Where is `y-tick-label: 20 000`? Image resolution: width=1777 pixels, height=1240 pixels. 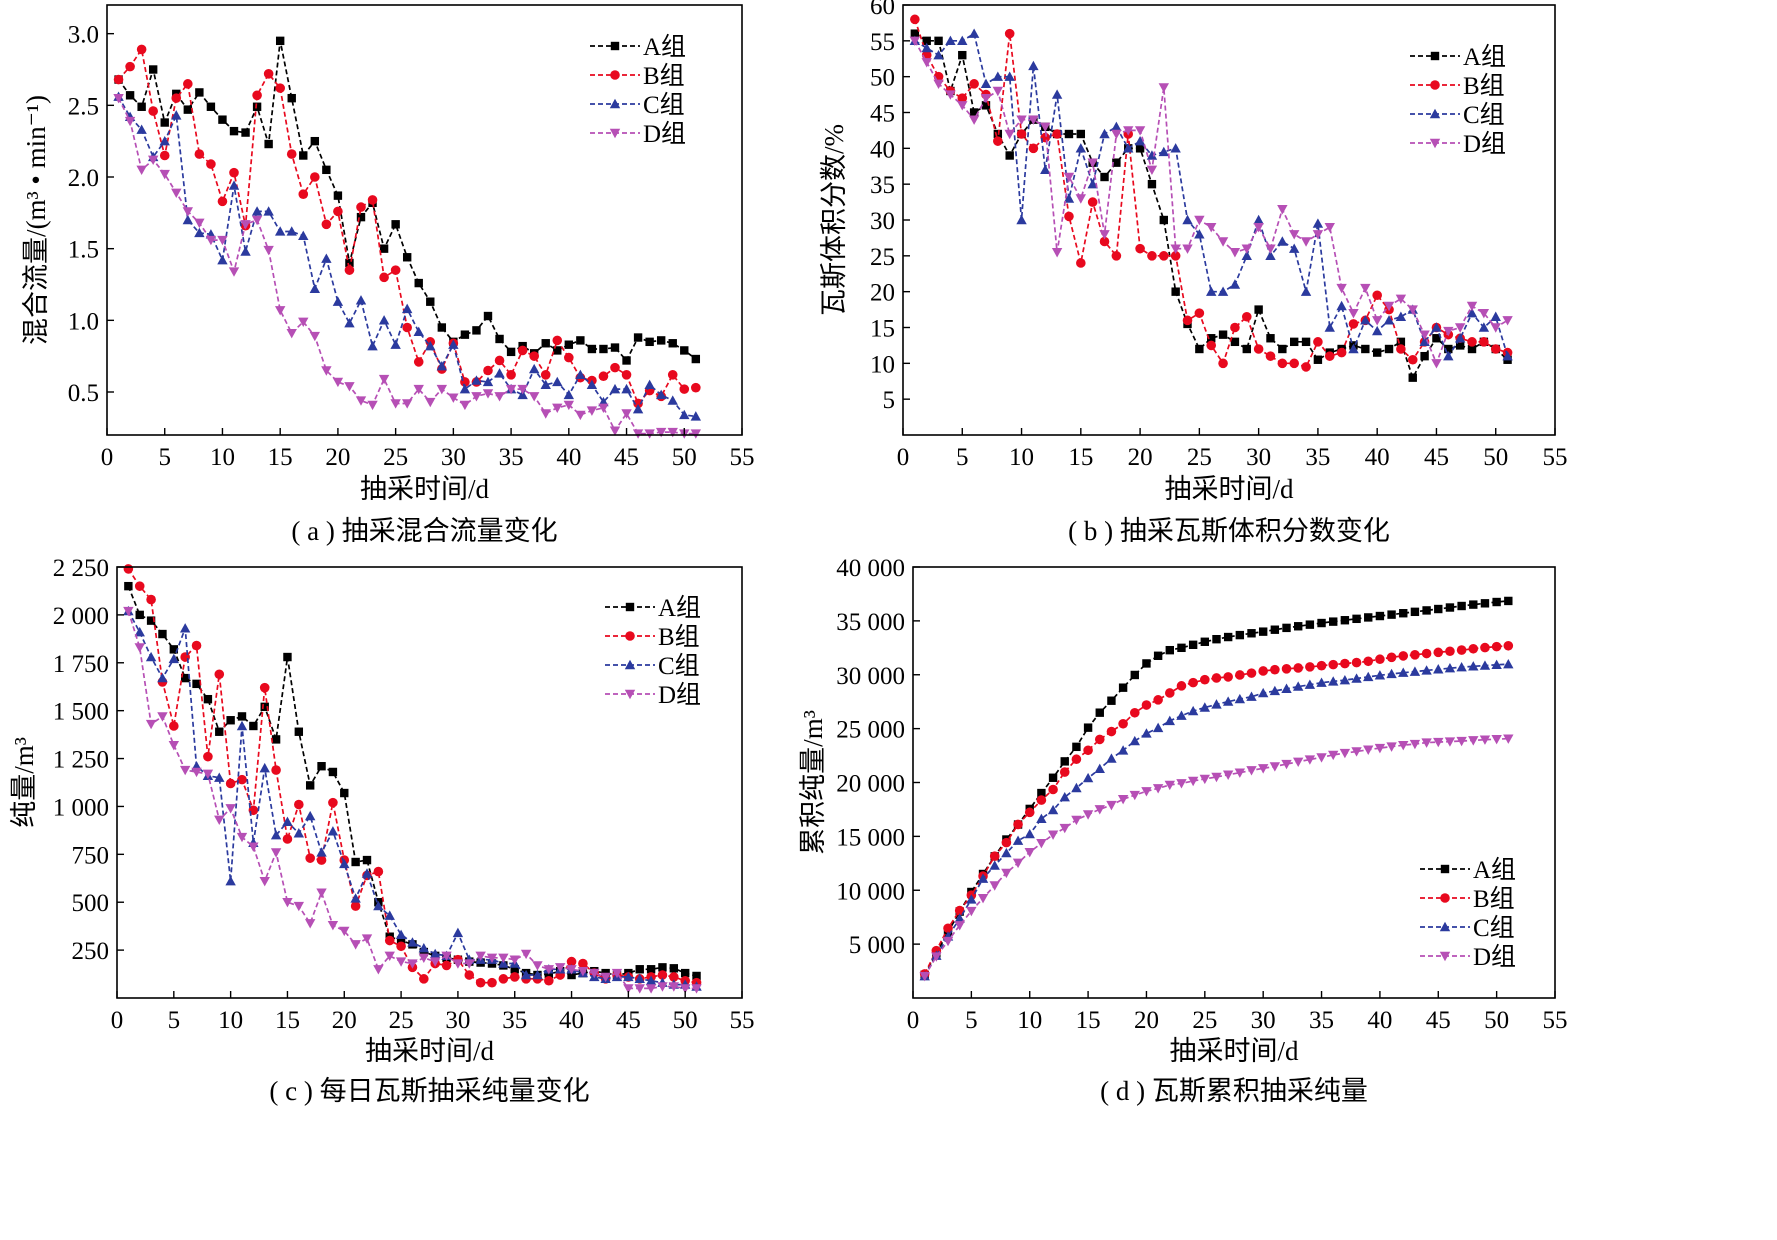 y-tick-label: 20 000 is located at coordinates (870, 784).